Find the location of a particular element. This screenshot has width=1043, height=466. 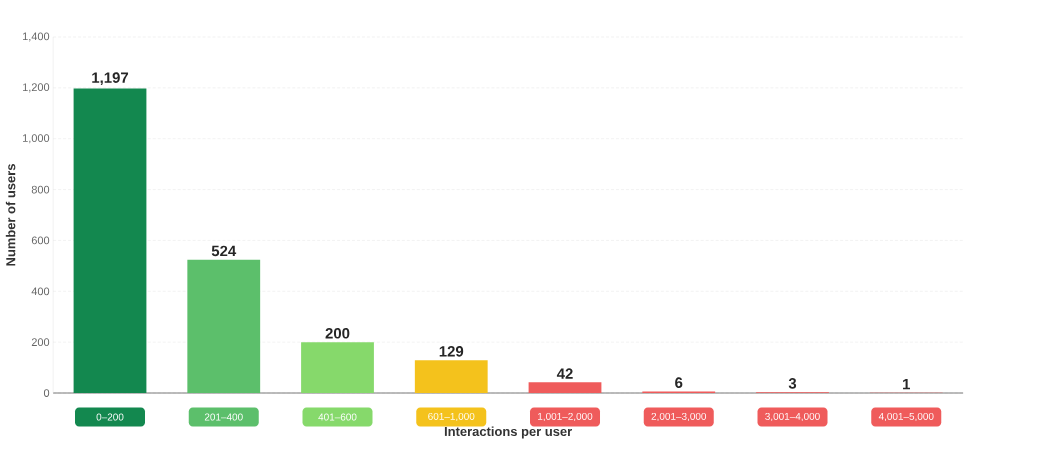

x-tick-label: 601–1,000 is located at coordinates (451, 417).